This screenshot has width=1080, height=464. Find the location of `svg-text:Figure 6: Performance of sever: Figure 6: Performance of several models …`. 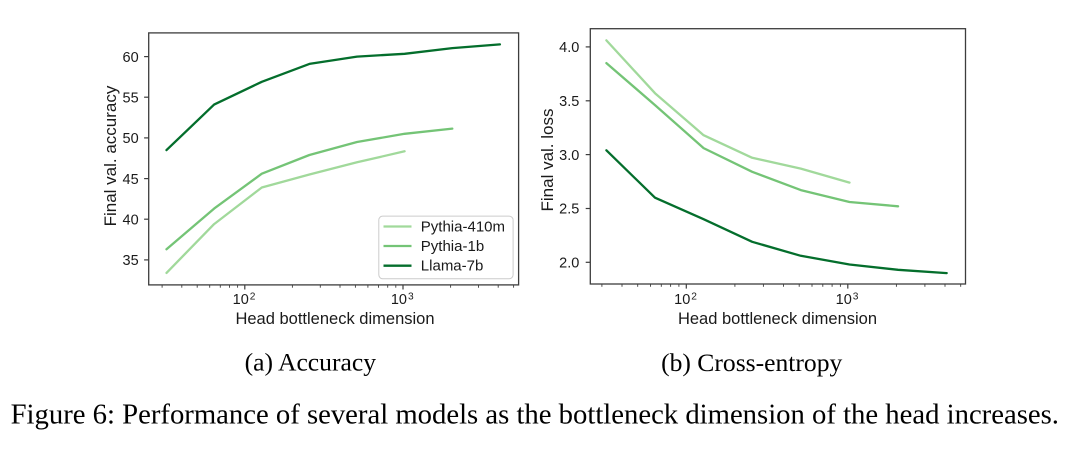

svg-text:Figure 6: Performance of sever: Figure 6: Performance of several models … is located at coordinates (535, 415).